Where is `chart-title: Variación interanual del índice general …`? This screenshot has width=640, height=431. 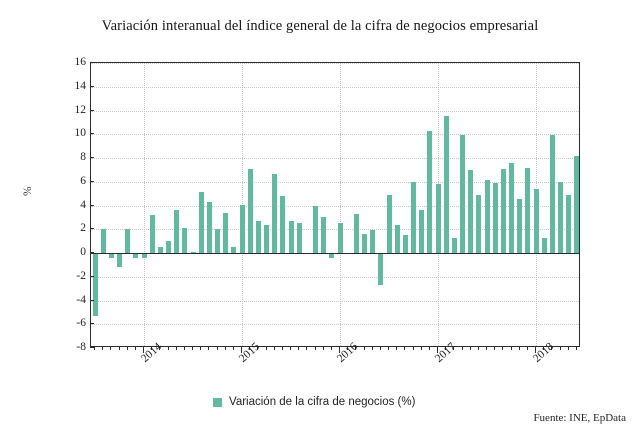 chart-title: Variación interanual del índice general … is located at coordinates (320, 26).